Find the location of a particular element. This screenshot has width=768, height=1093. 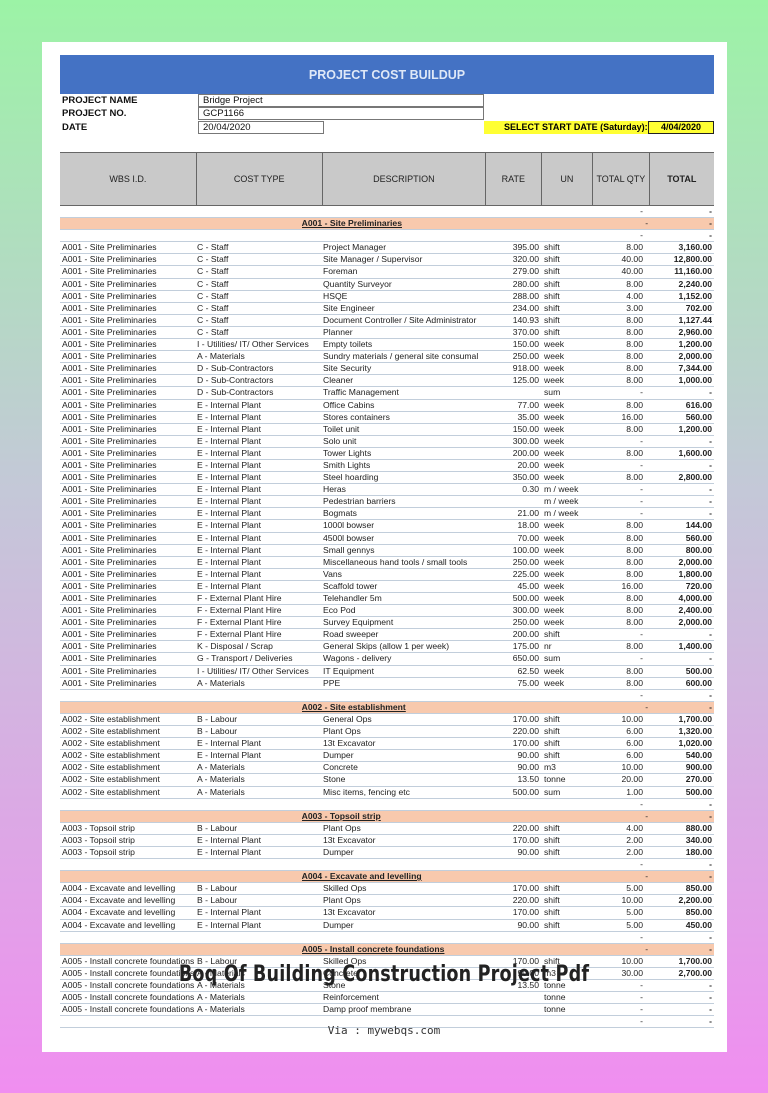

project-name-field: Bridge Project is located at coordinates (341, 100).